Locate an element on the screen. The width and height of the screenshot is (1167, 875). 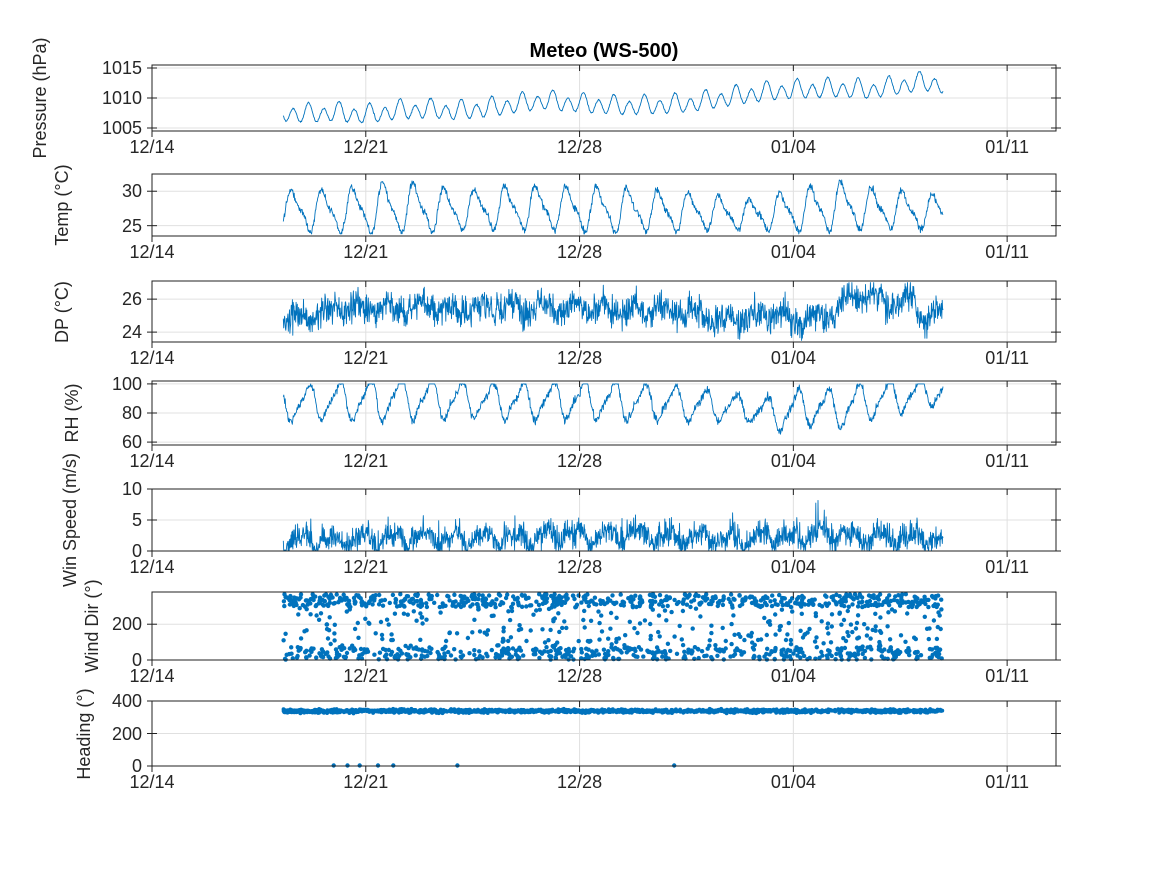
panel-wind_speed is located at coordinates (604, 522).